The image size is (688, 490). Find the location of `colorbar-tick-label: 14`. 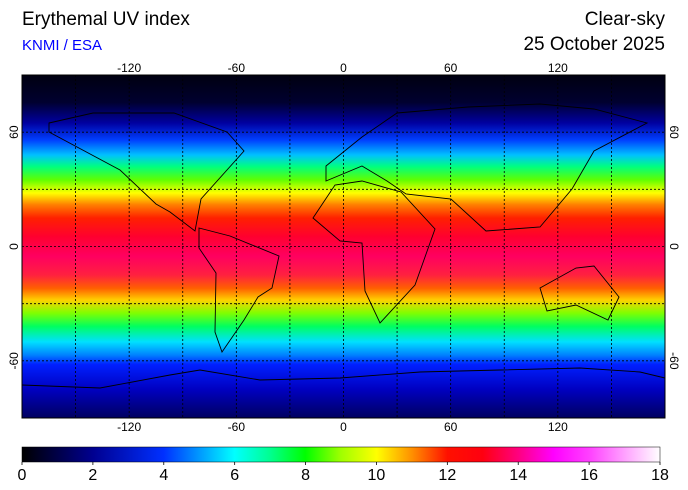

colorbar-tick-label: 14 is located at coordinates (518, 475).